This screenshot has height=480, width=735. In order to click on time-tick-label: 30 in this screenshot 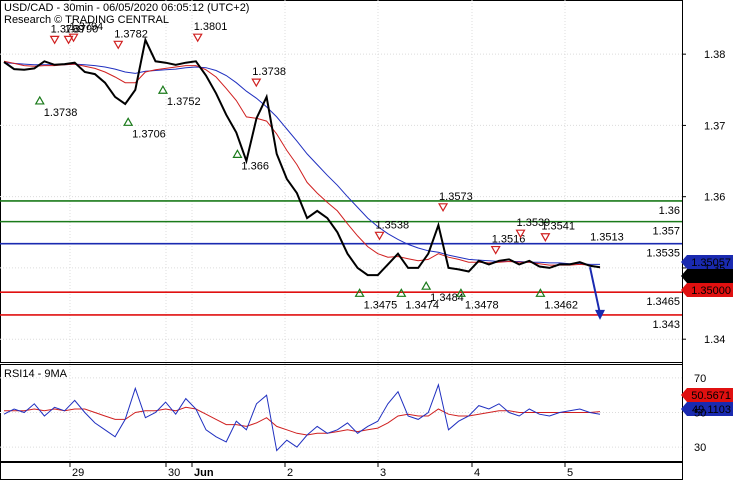, I will do `click(174, 473)`.